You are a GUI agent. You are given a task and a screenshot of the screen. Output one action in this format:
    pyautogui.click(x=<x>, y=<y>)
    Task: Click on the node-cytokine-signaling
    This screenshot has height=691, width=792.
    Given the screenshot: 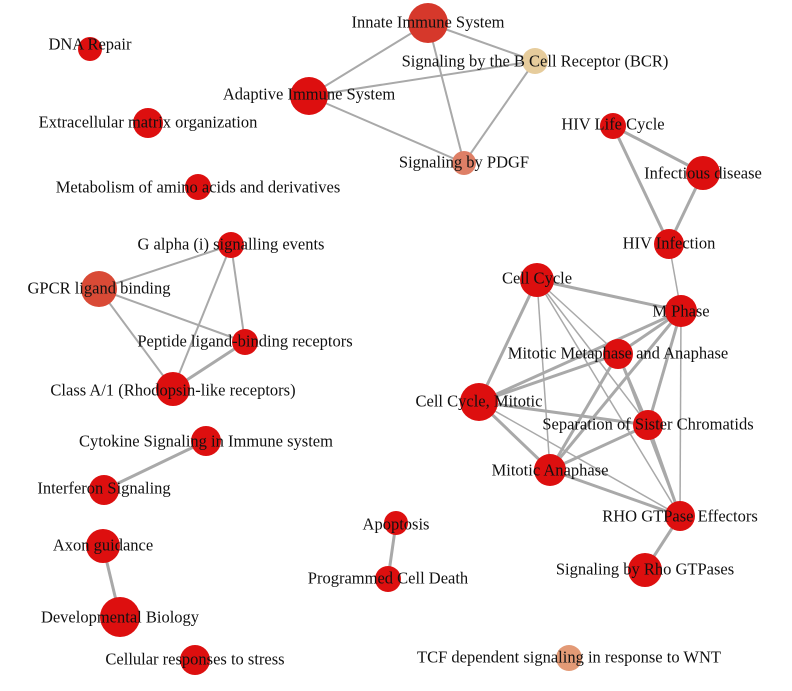 What is the action you would take?
    pyautogui.click(x=206, y=441)
    